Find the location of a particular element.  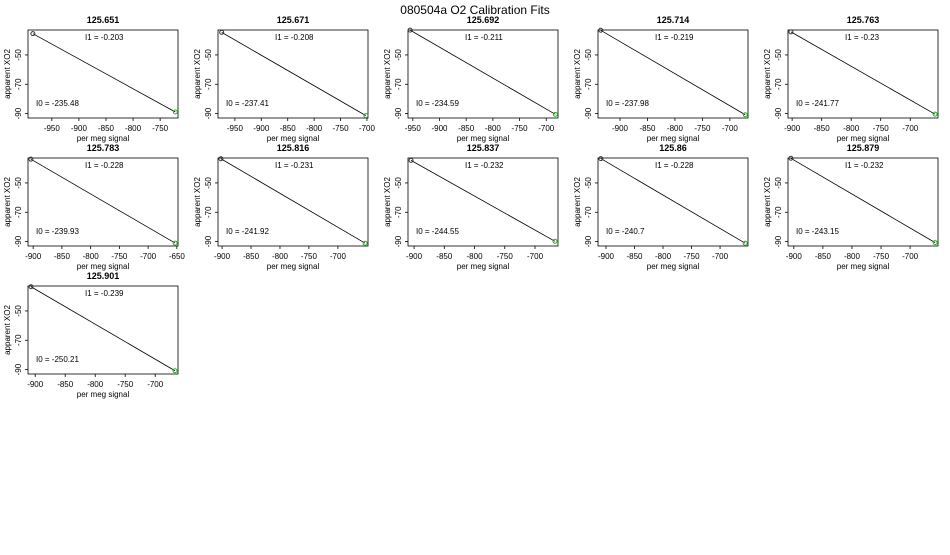

panel-title: 125.763 is located at coordinates (863, 20).